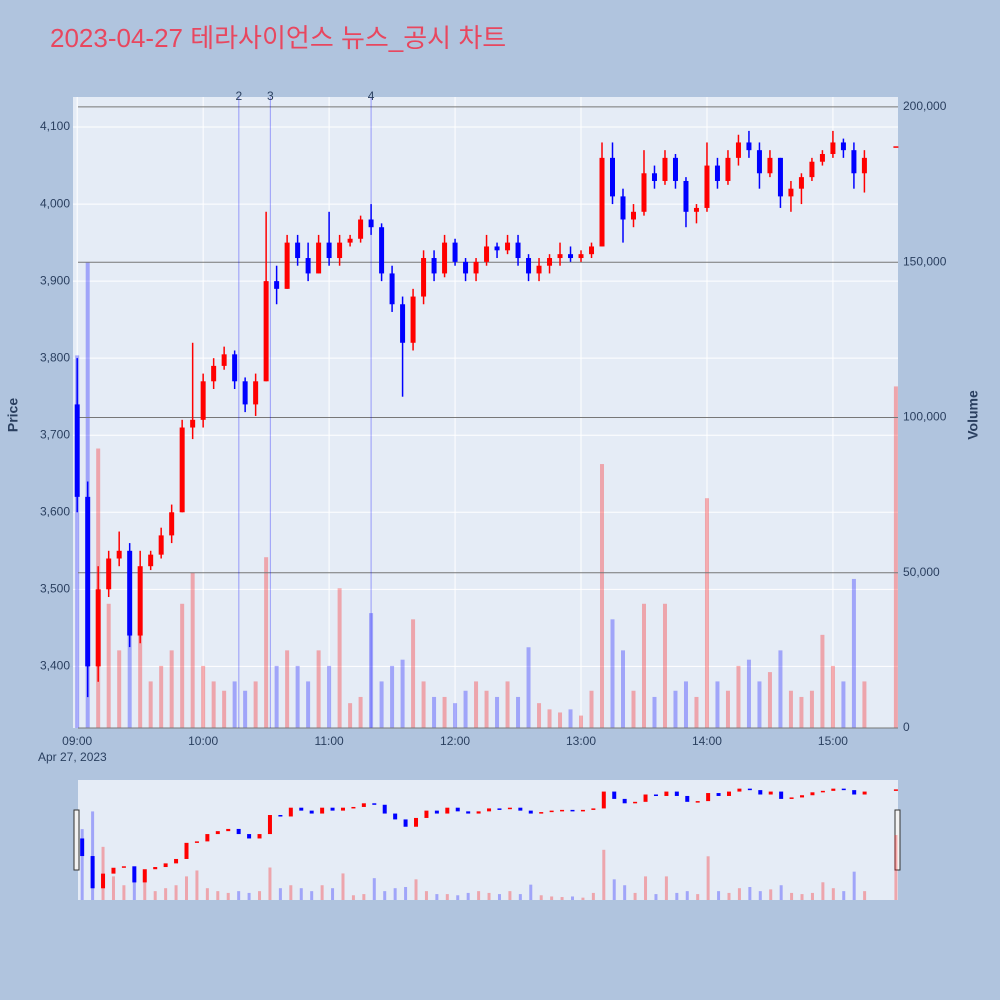  Describe the element at coordinates (55, 280) in the screenshot. I see `y-tick-label: 3,900` at that location.